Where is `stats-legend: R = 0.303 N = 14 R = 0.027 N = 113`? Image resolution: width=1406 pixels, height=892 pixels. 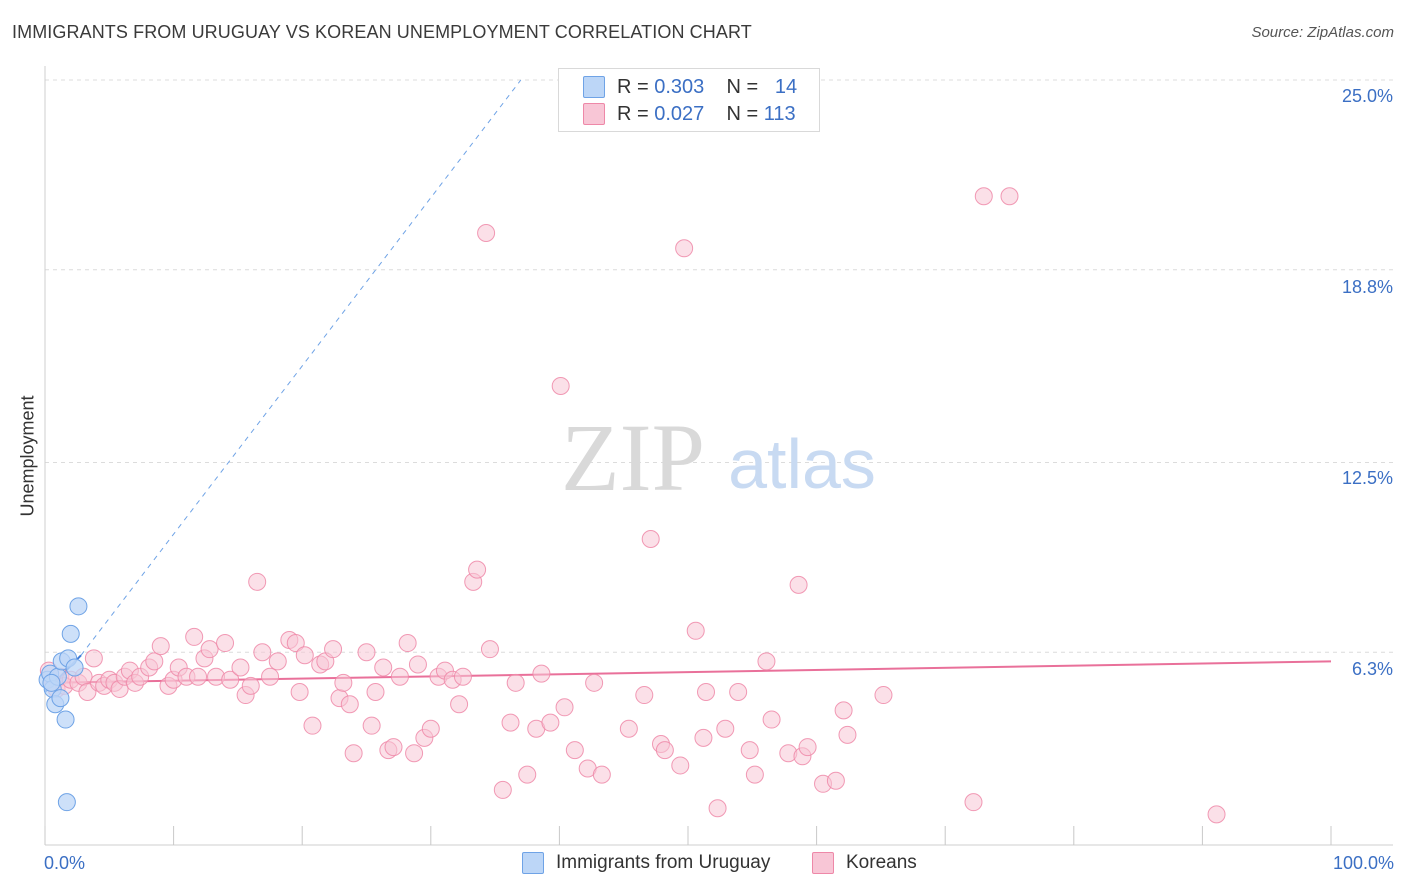
stats-legend: R = 0.303 N = 14 R = 0.027 N = 113 is located at coordinates (689, 100).